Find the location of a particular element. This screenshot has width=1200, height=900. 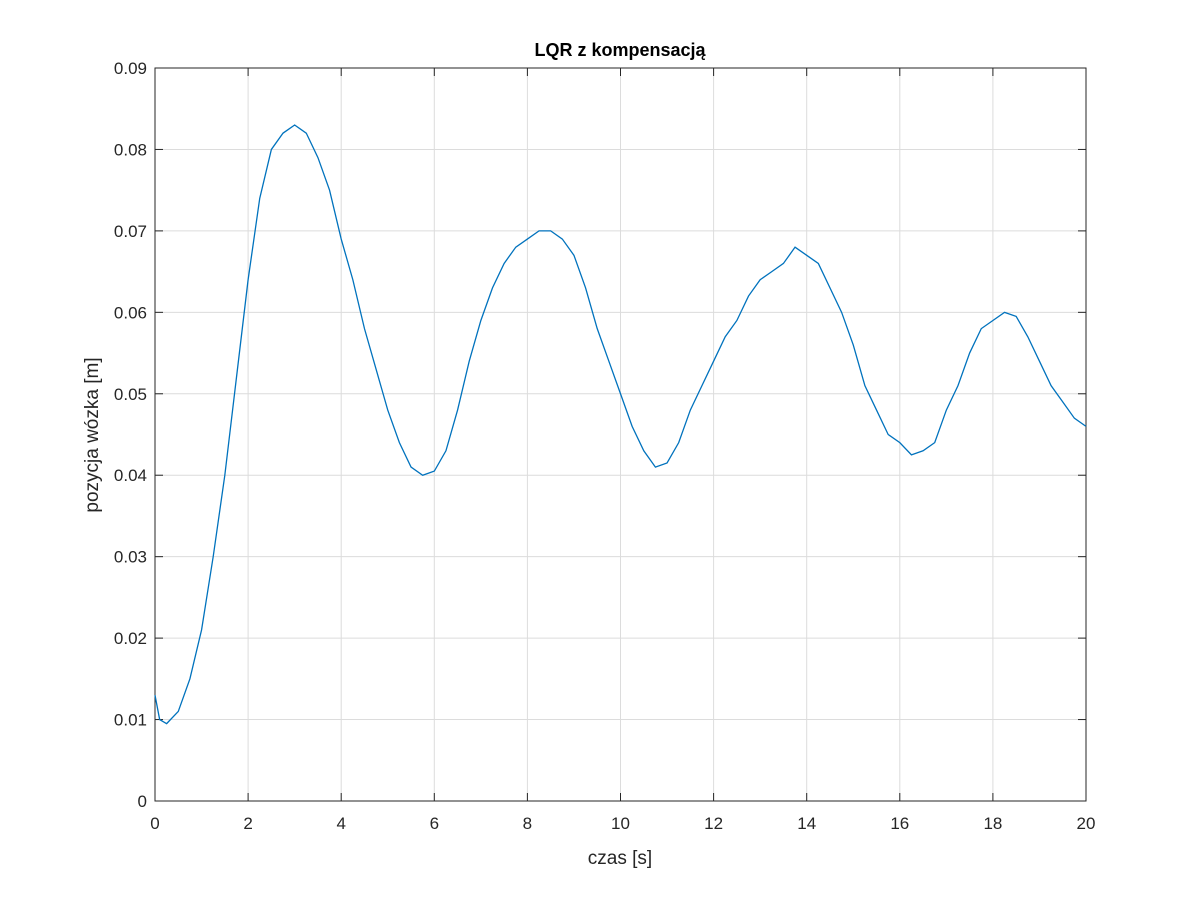

x-tick-label: 16 is located at coordinates (899, 823).